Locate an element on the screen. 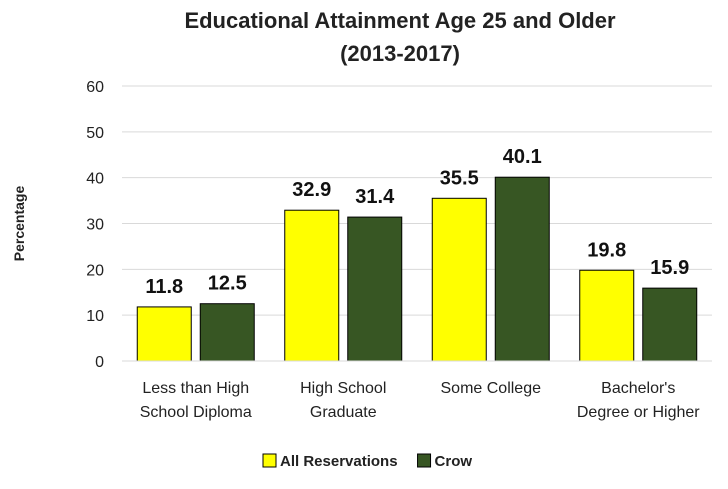 This screenshot has width=728, height=489. category-label: School Diploma is located at coordinates (196, 412).